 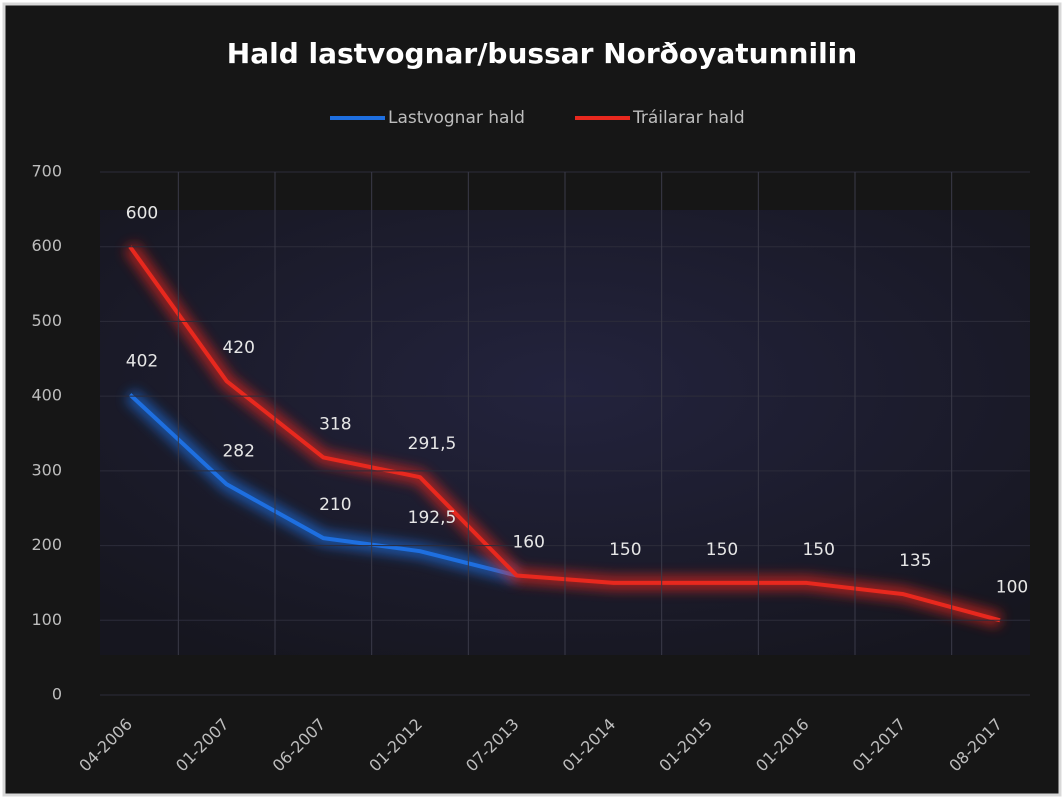 What do you see at coordinates (46, 320) in the screenshot?
I see `y-tick-label: 500` at bounding box center [46, 320].